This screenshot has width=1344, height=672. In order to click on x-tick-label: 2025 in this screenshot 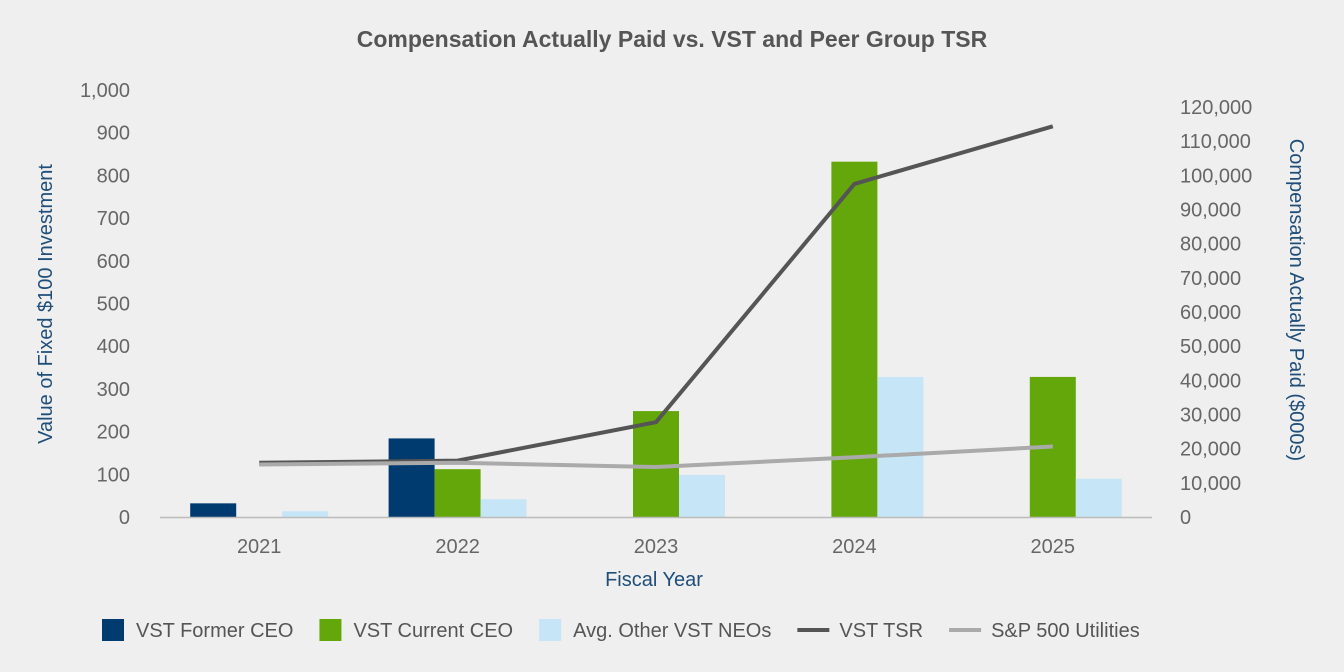, I will do `click(1053, 547)`.